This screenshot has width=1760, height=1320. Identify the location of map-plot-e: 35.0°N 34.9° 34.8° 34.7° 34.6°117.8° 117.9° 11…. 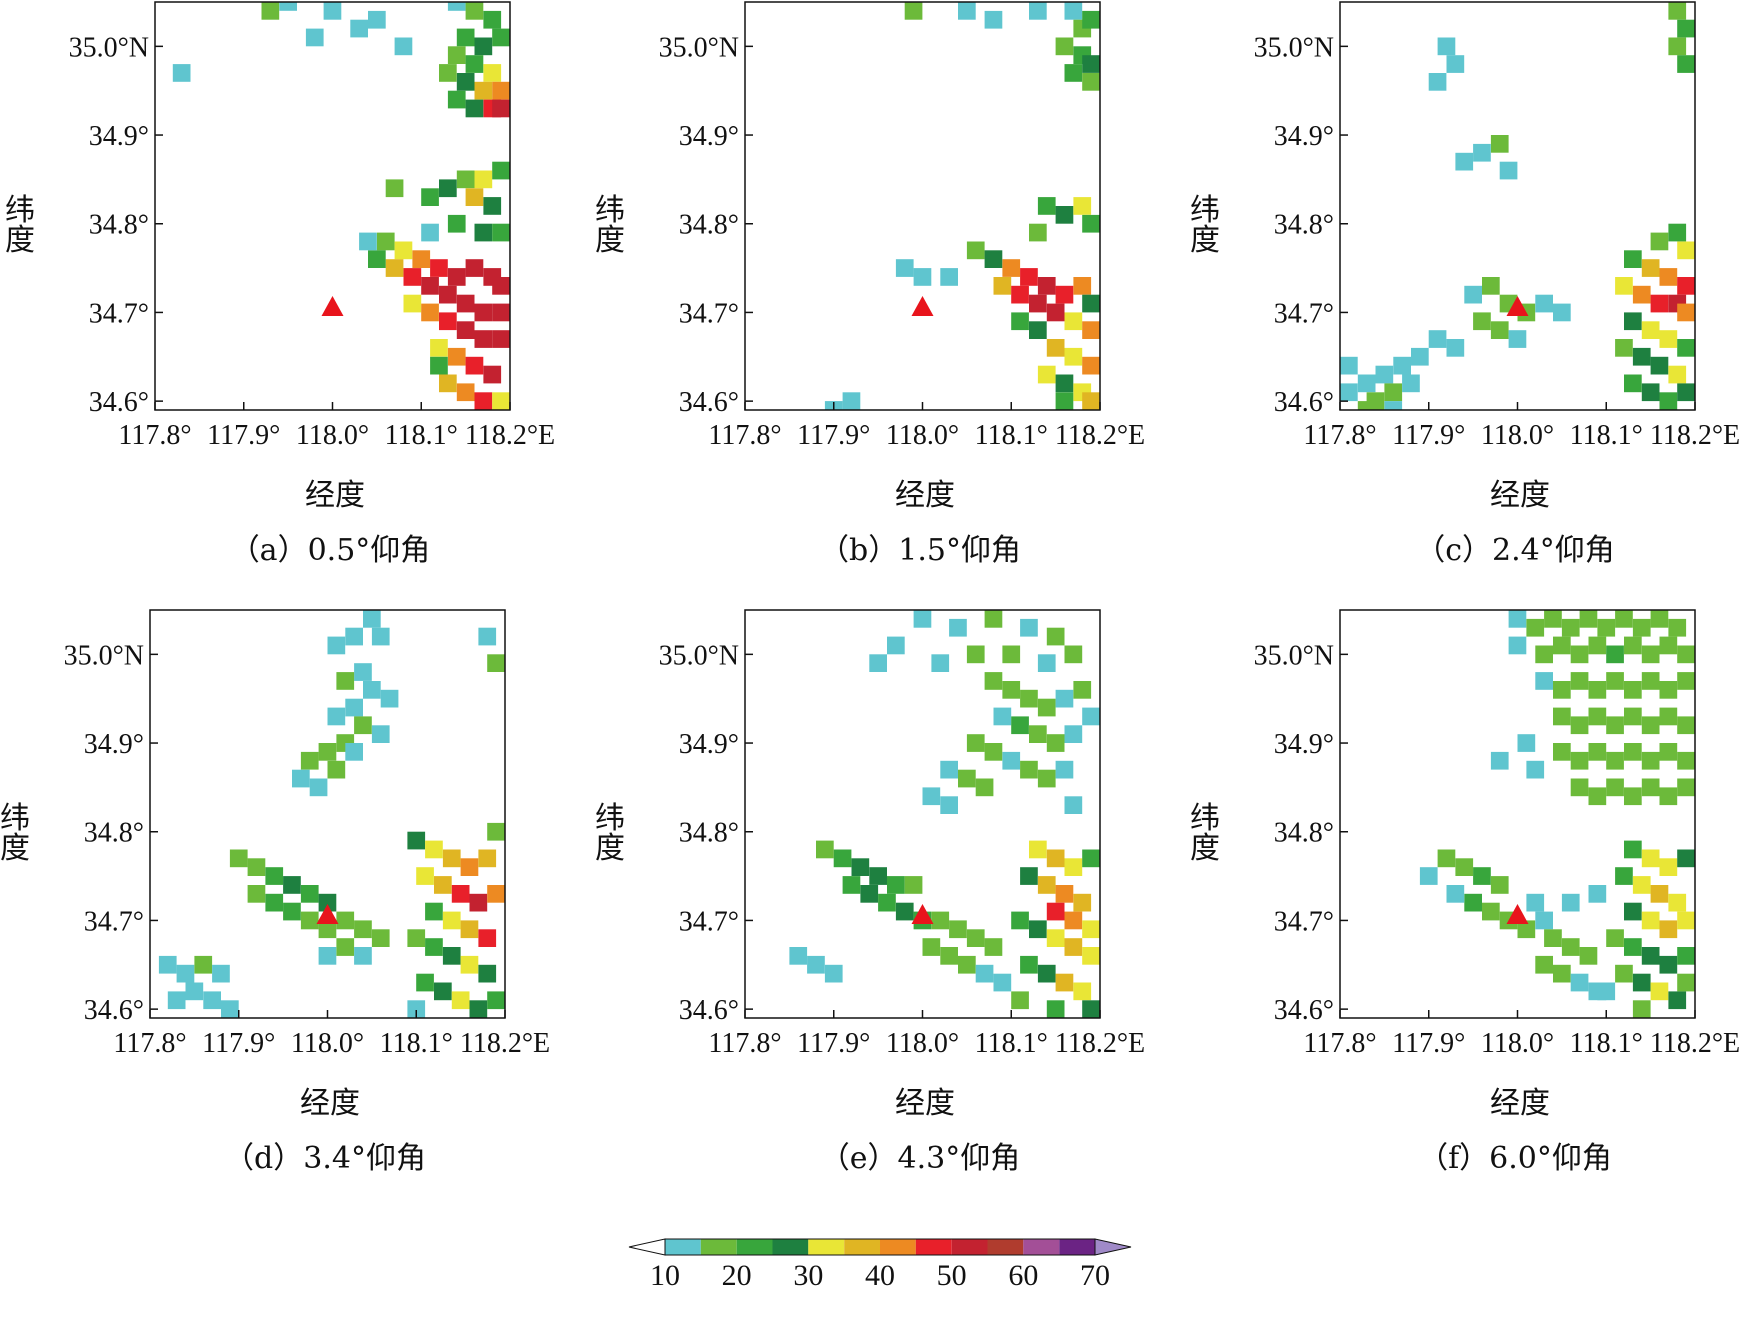
(902, 834).